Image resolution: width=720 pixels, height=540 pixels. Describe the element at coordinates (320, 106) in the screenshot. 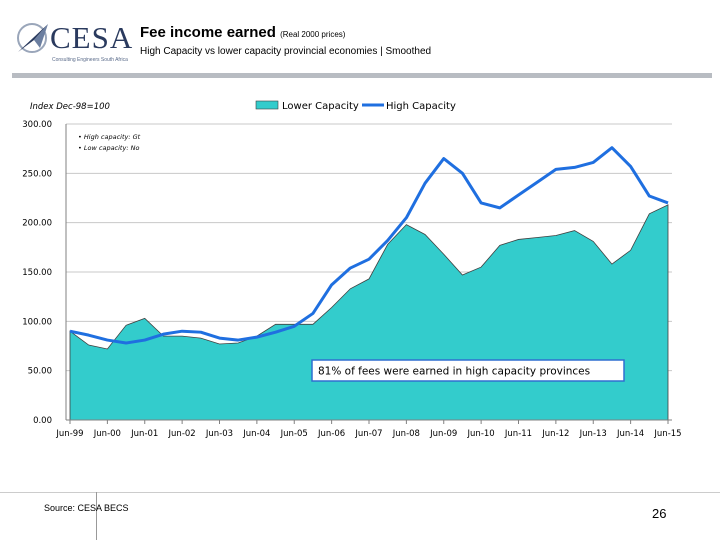

I see `legend-label-lower-capacity: Lower Capacity` at that location.